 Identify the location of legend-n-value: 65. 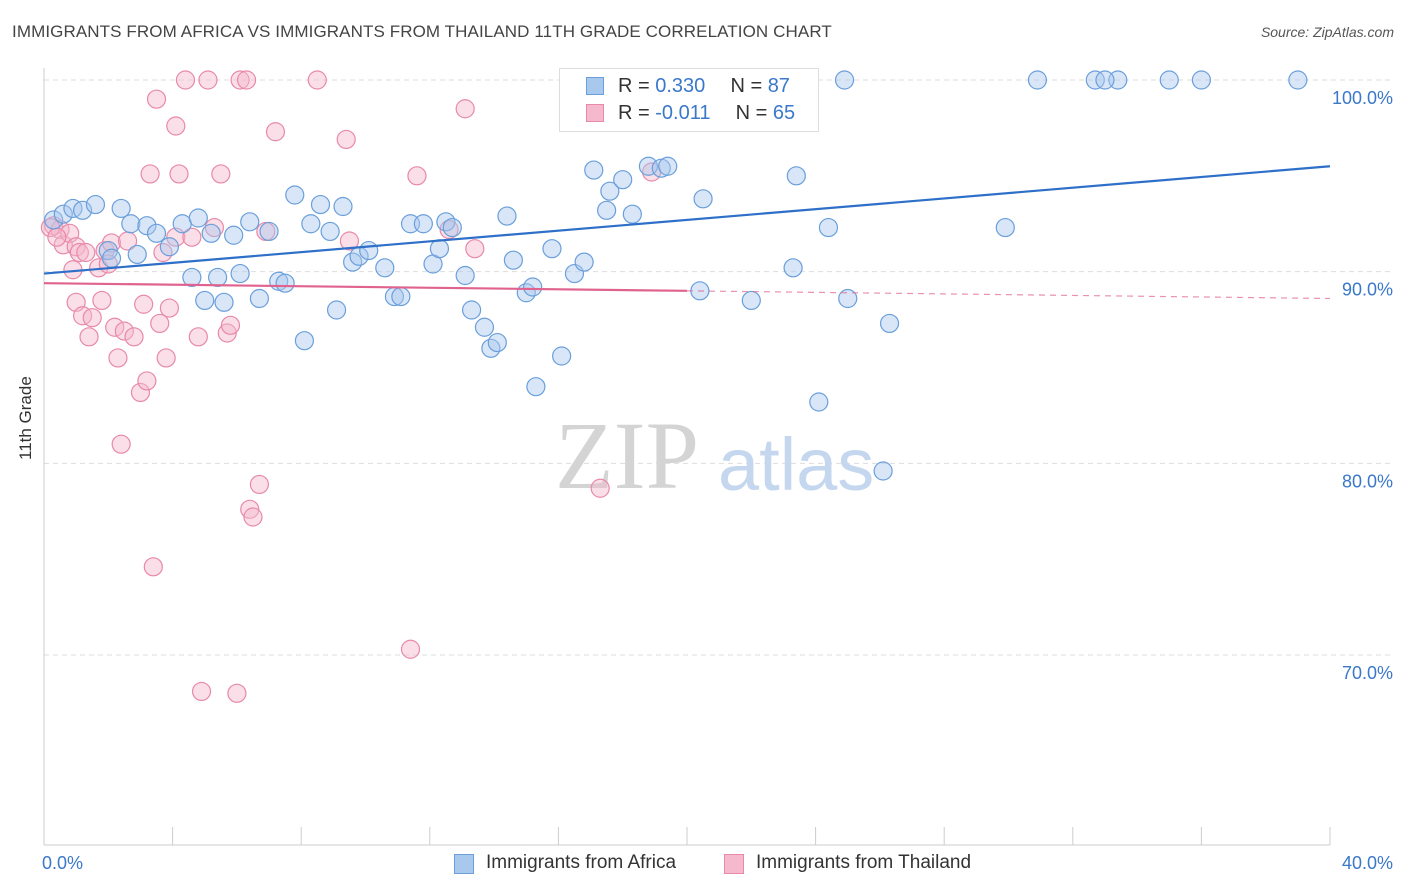
(784, 113).